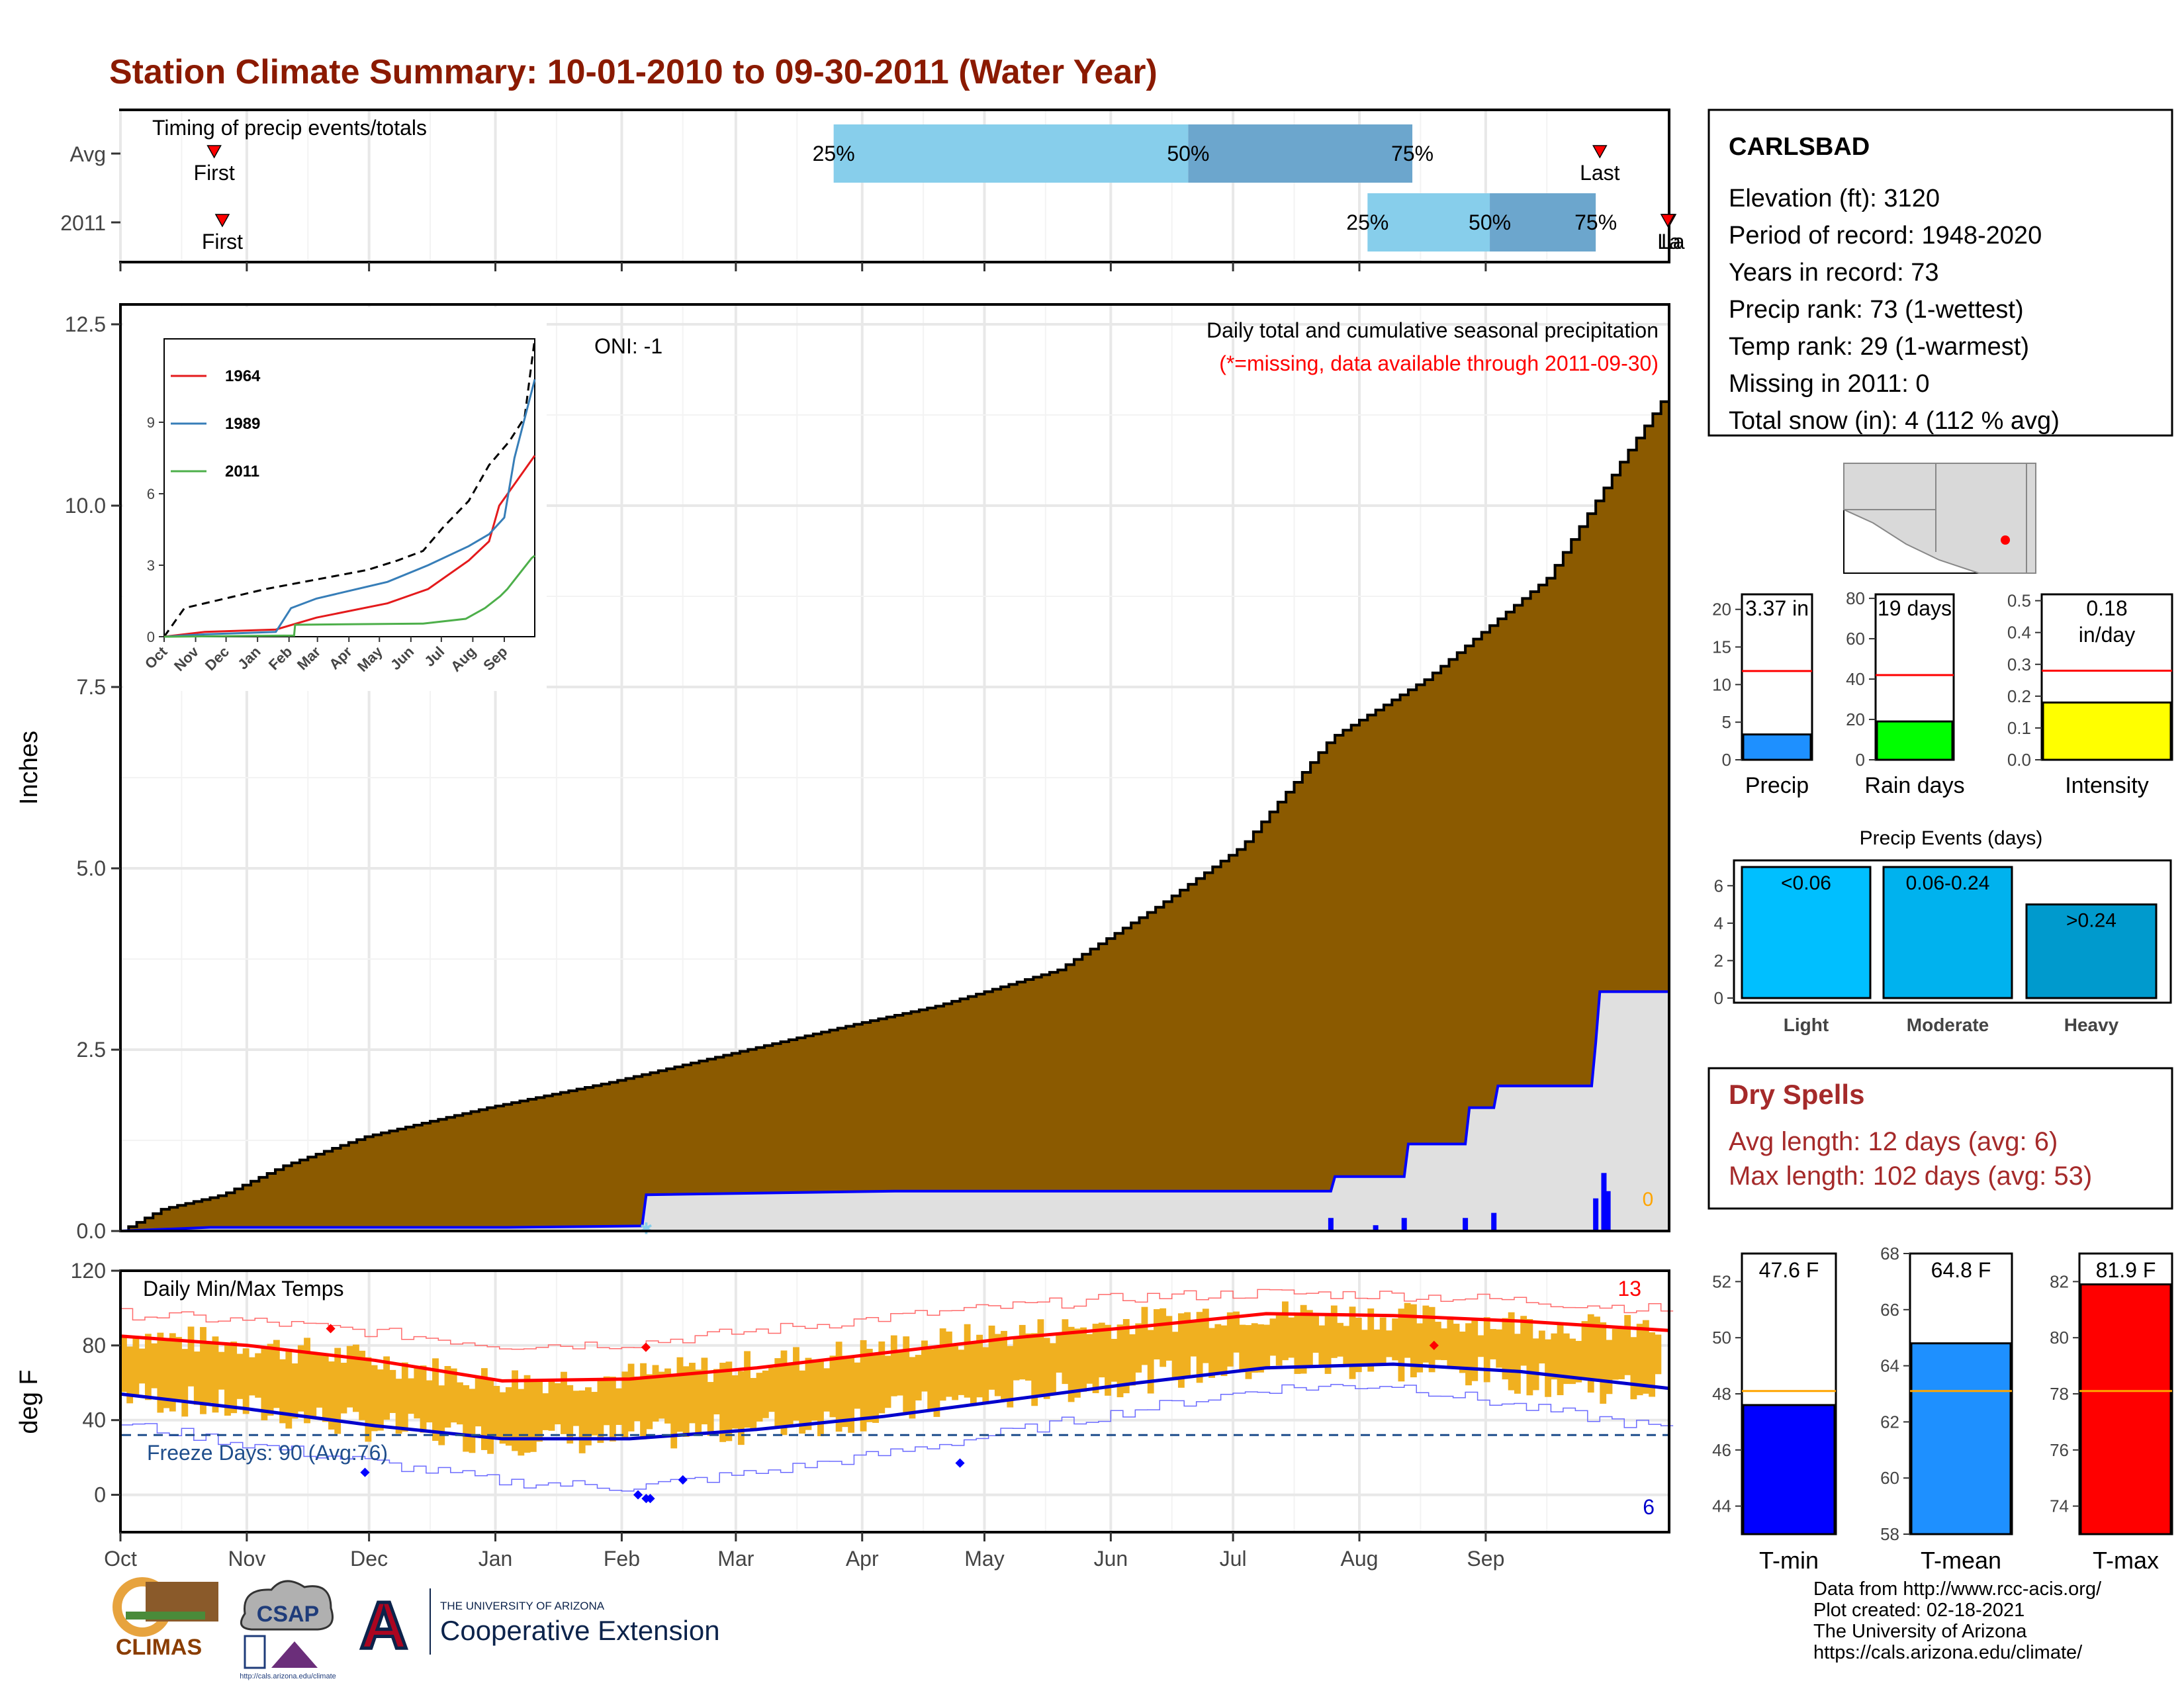 This screenshot has width=2184, height=1691. I want to click on events-bar, so click(2091, 951).